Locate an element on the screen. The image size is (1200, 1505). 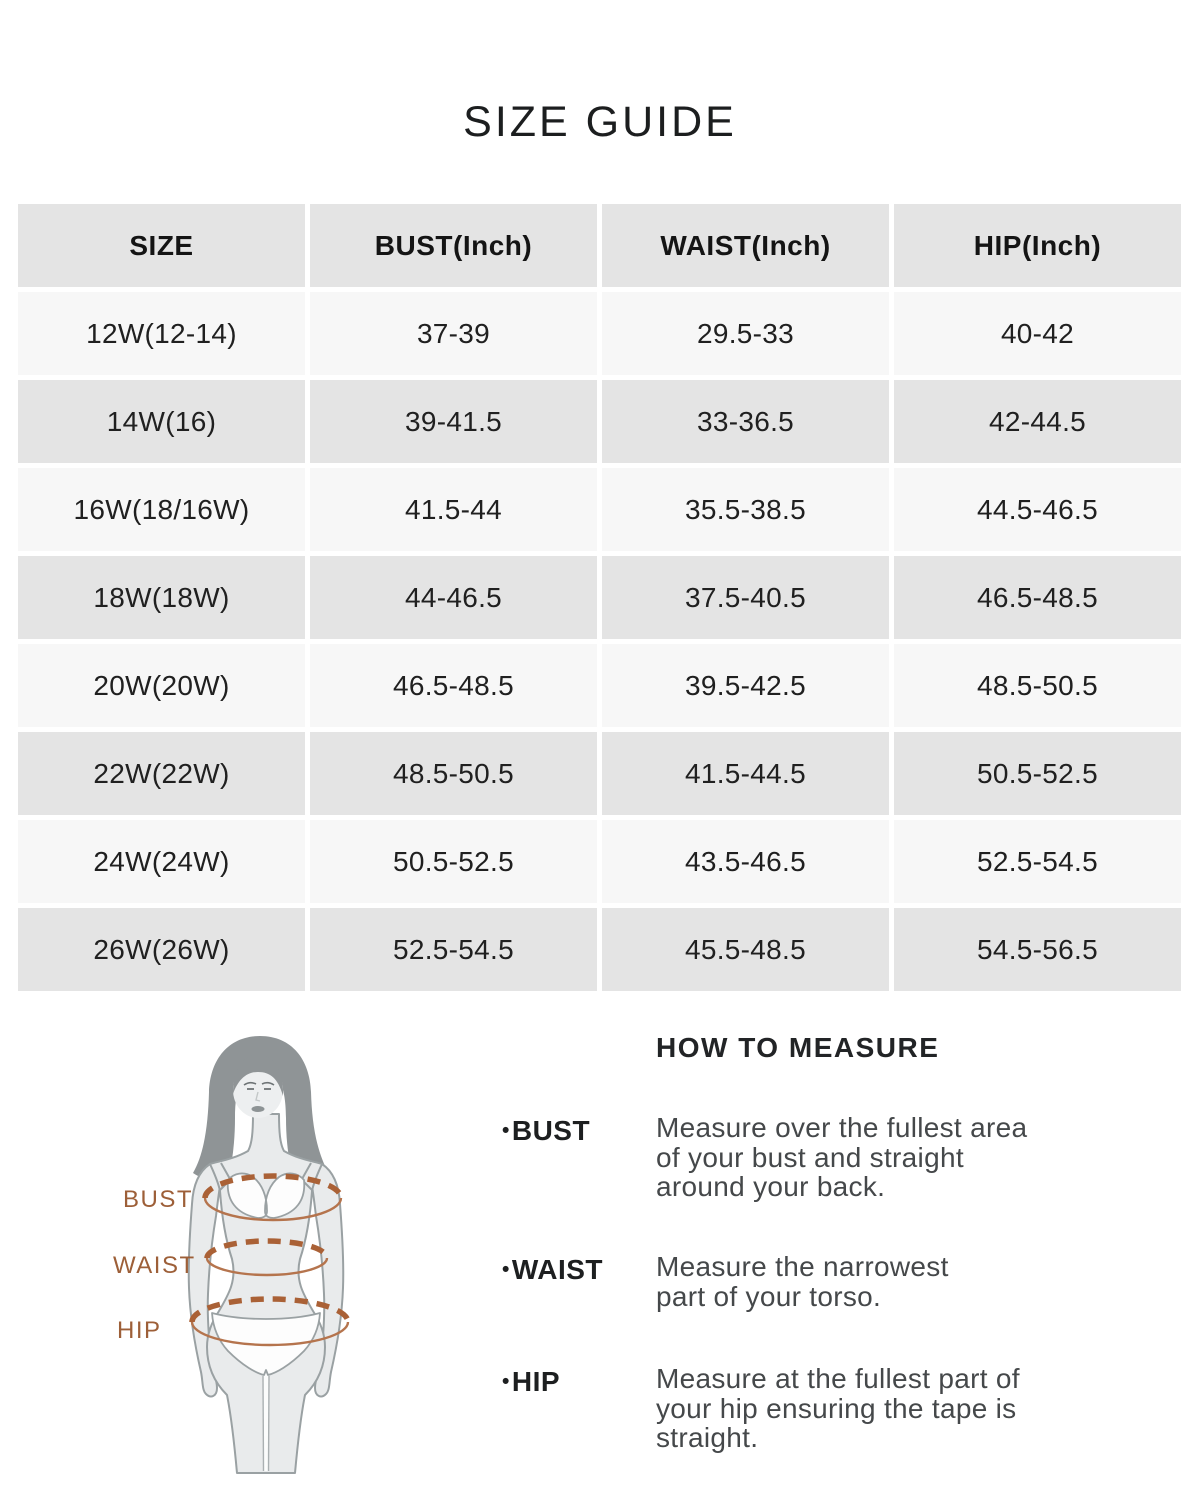
hip-cell: 52.5-54.5 is located at coordinates (1037, 861).